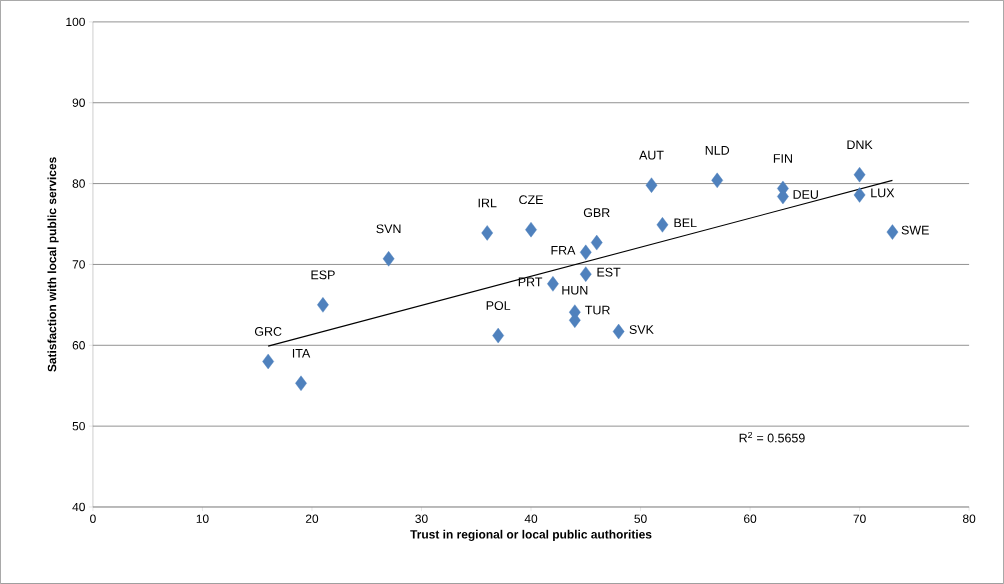  I want to click on y-tick-label: 50, so click(78, 426).